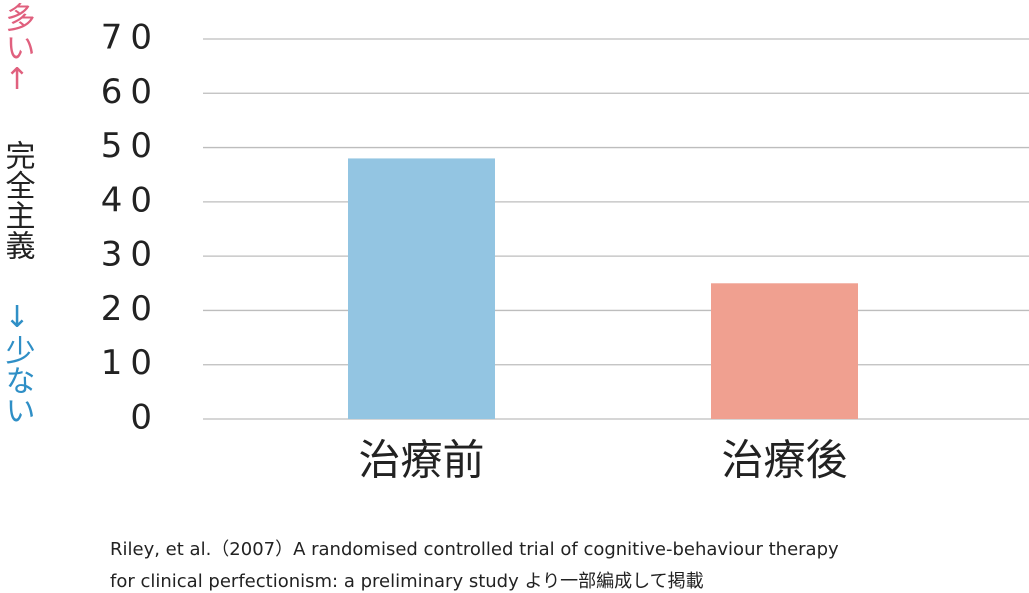 The width and height of the screenshot is (1029, 593). Describe the element at coordinates (18, 362) in the screenshot. I see `y-axis-label: ↓少ない` at that location.